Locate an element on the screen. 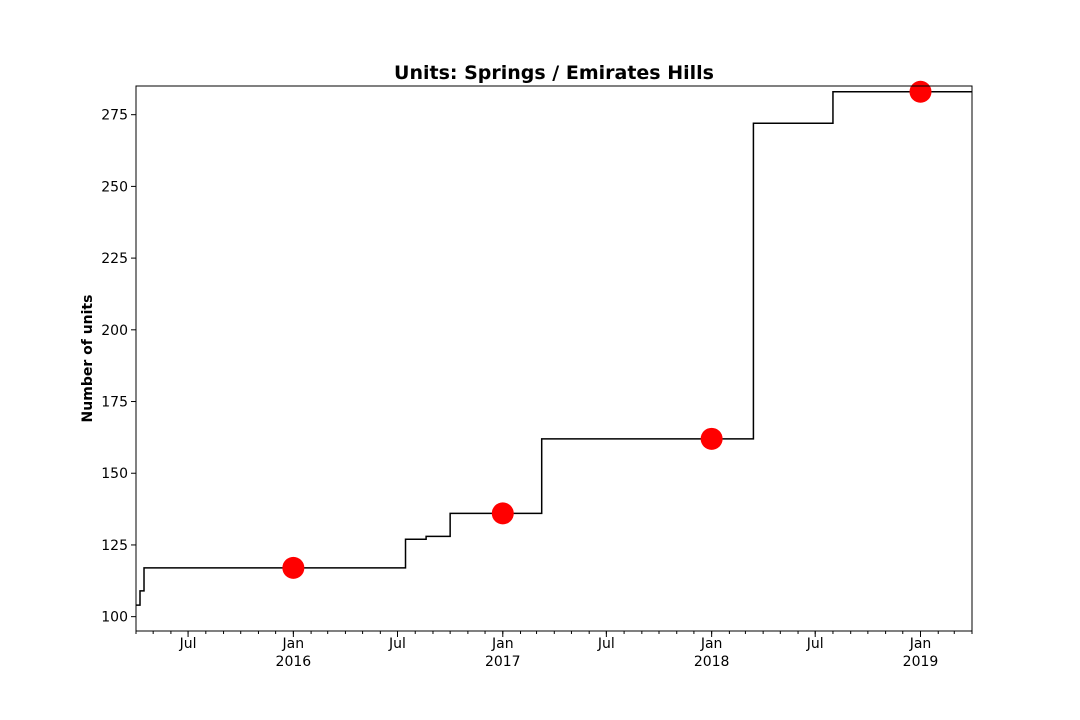  y-tick-label: 200 is located at coordinates (114, 331).